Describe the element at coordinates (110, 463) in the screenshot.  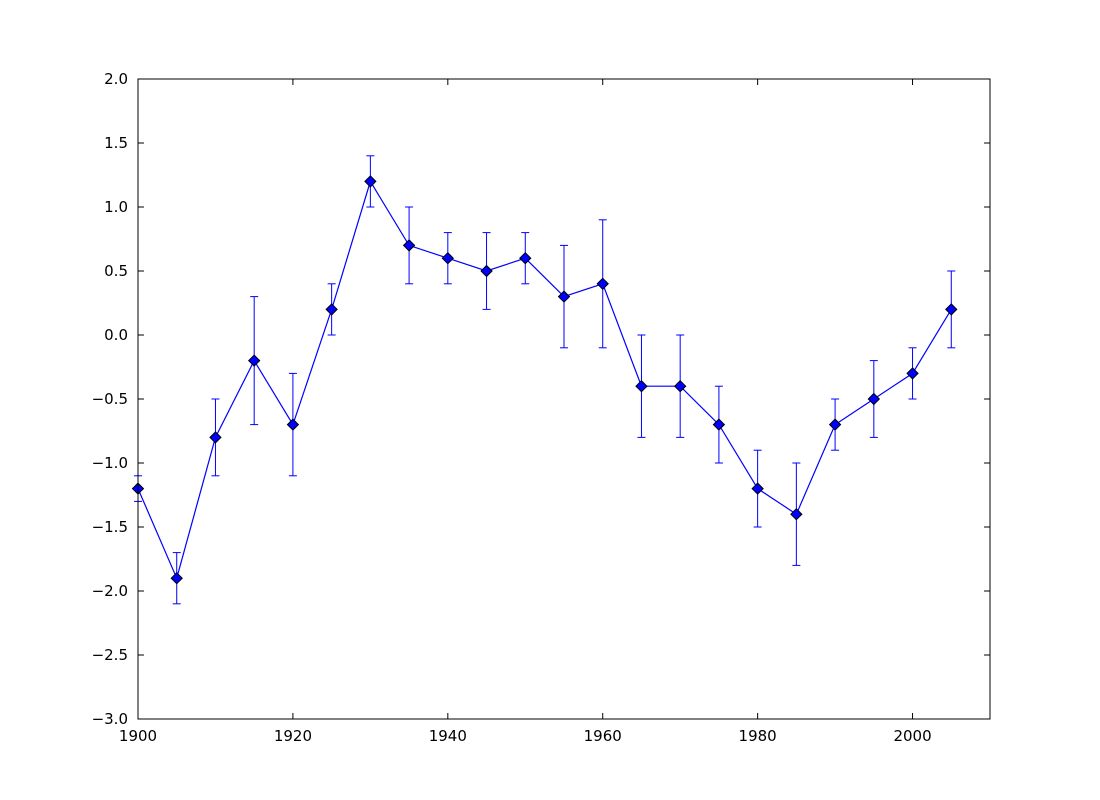
I see `y-tick-label: −1.0` at that location.